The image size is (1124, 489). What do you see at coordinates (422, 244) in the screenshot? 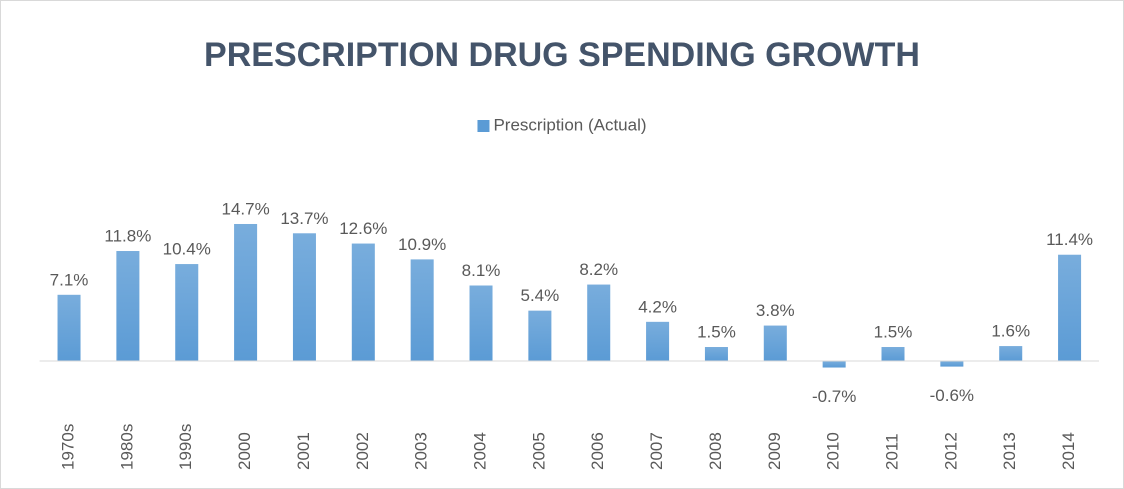
I see `data-label: 10.9%` at bounding box center [422, 244].